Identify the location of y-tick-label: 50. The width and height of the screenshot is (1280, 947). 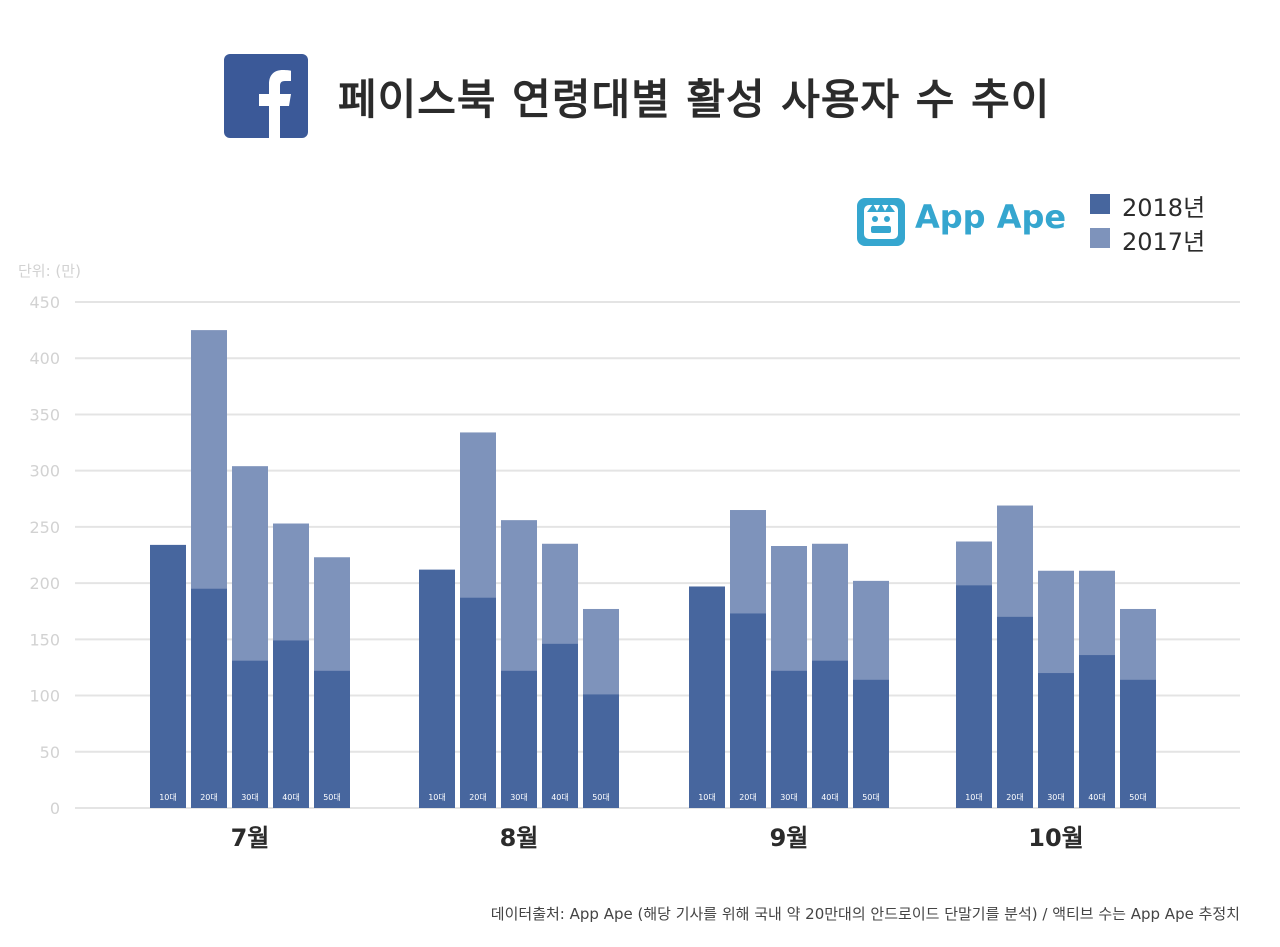
(50, 752).